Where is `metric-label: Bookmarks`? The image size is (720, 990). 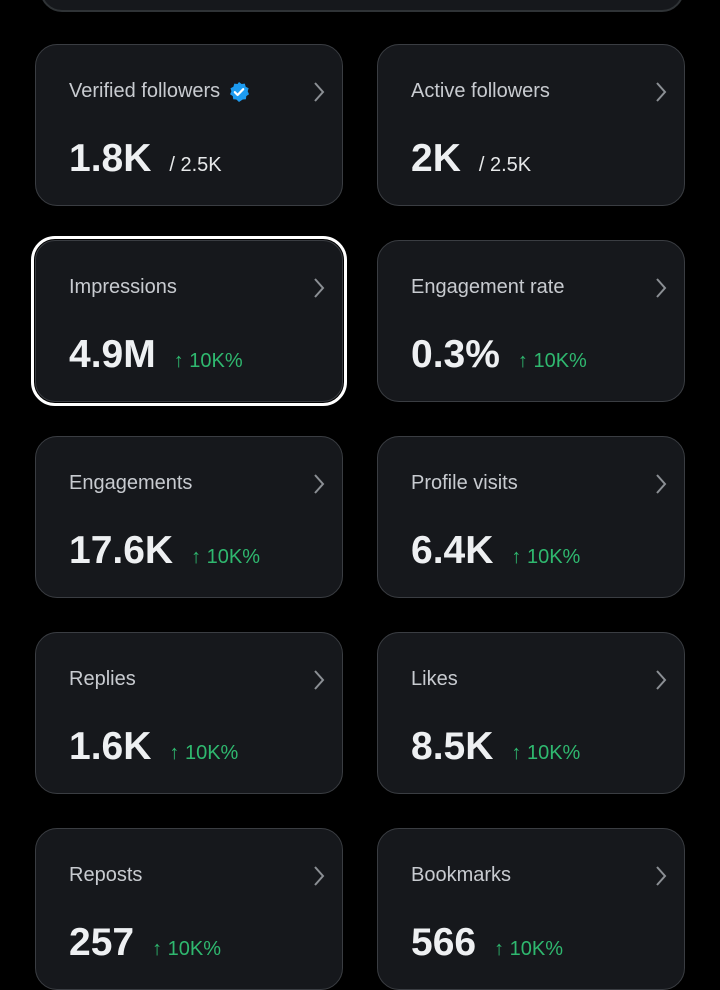 metric-label: Bookmarks is located at coordinates (461, 875).